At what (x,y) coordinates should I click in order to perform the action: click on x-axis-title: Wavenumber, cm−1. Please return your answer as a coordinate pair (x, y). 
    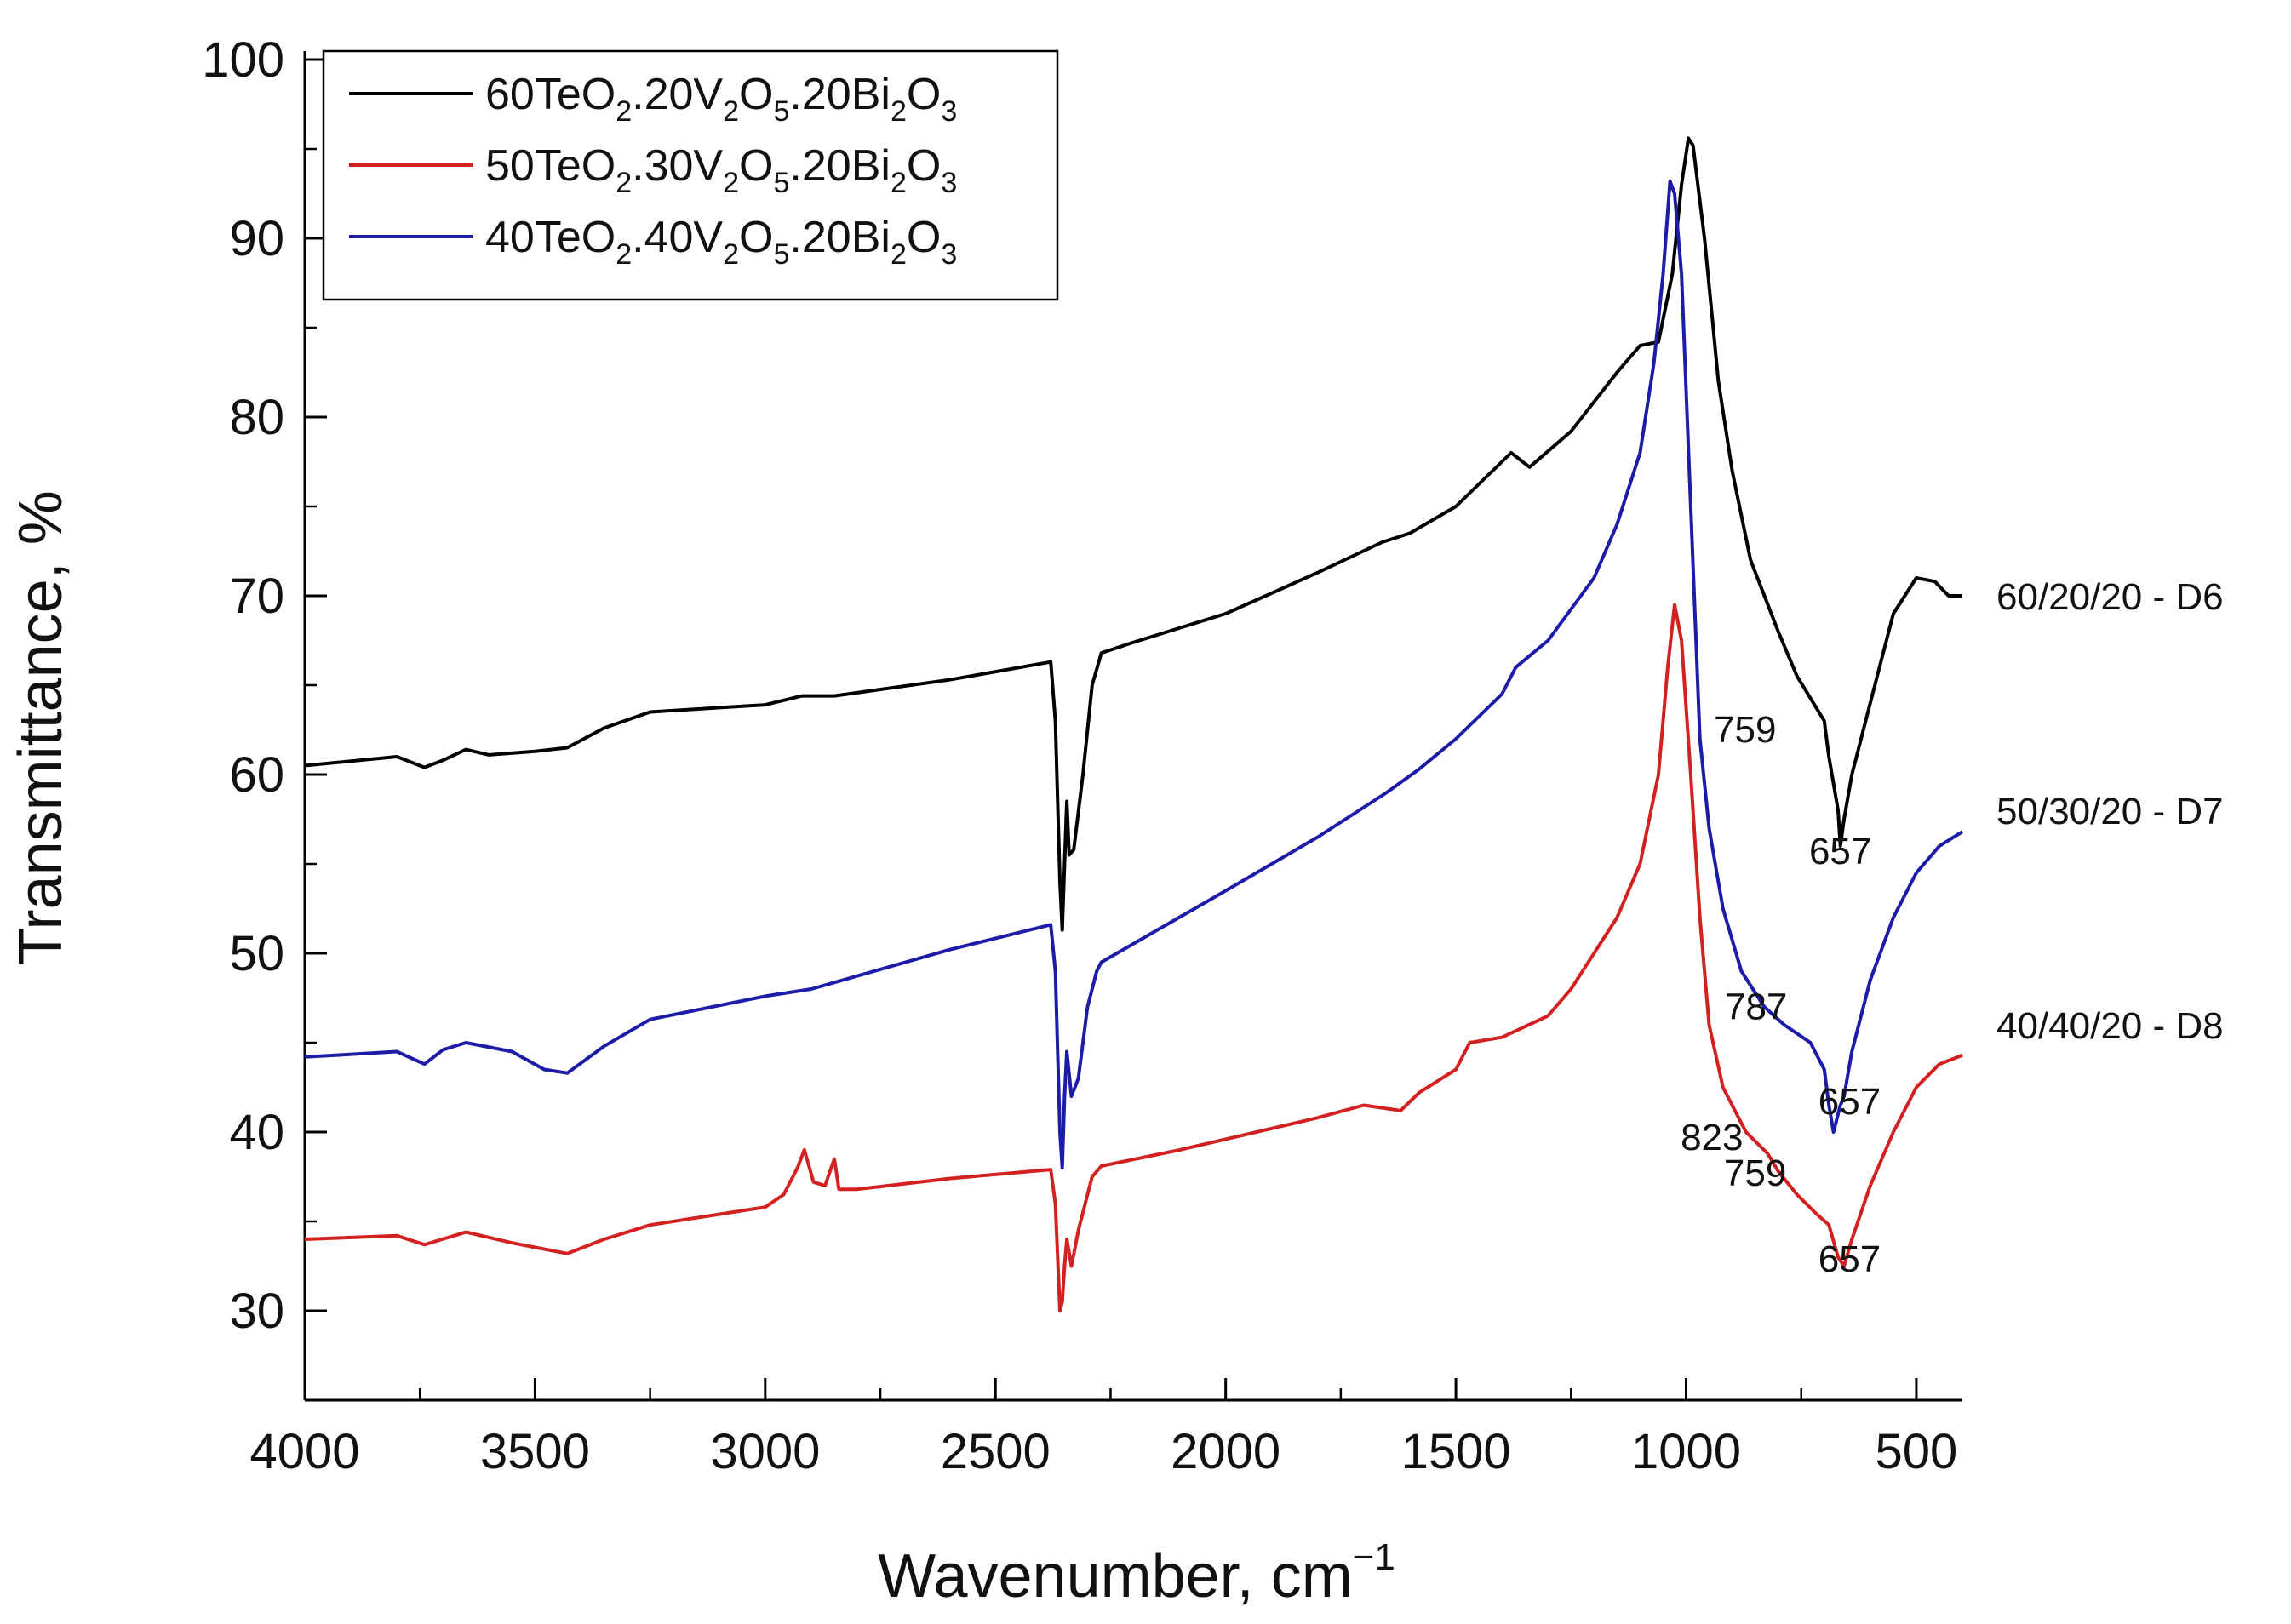
    Looking at the image, I should click on (1136, 1573).